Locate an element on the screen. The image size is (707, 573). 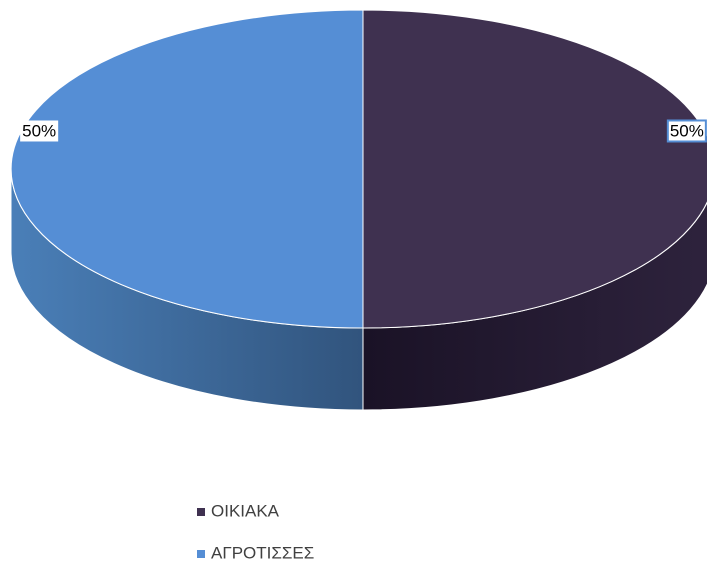
legend-label-1: ΑΓΡΟΤΙΣΣΕΣ is located at coordinates (262, 552).